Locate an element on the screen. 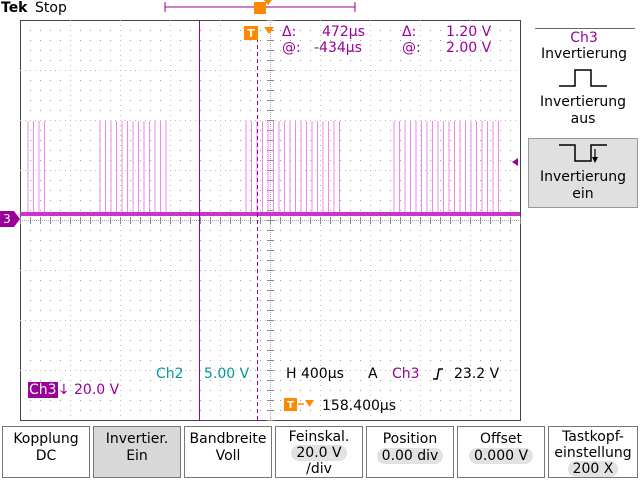 The width and height of the screenshot is (640, 480). side-menu-divider is located at coordinates (585, 28).